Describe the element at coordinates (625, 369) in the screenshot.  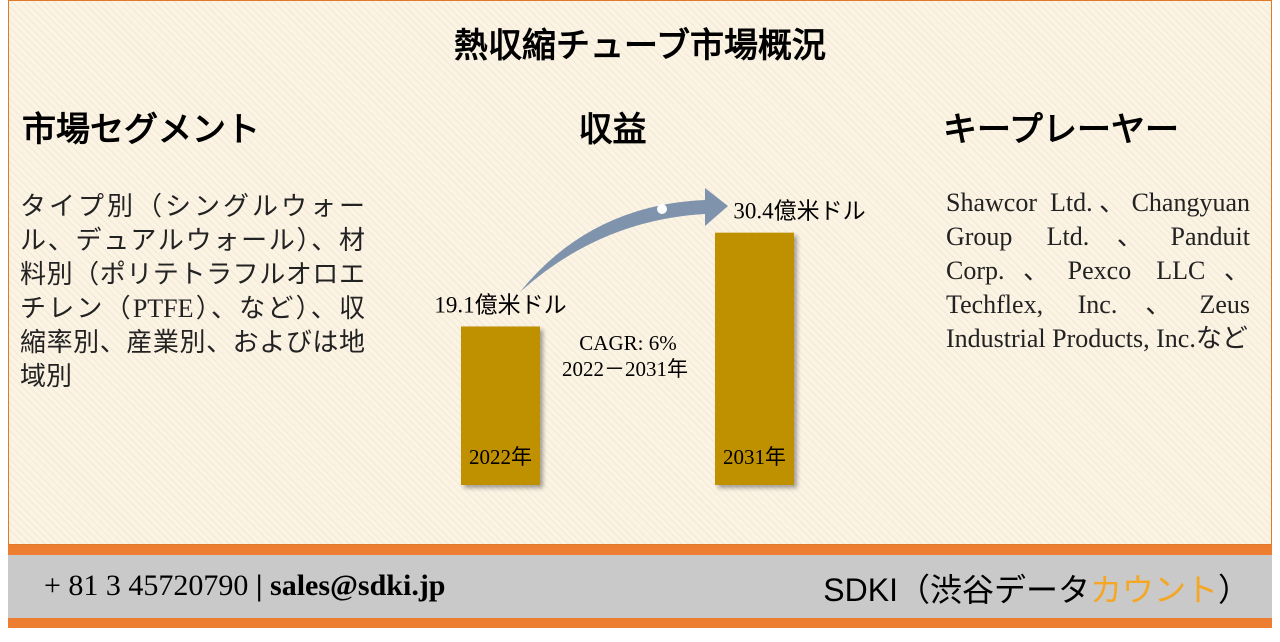
I see `period: 2022－2031年` at that location.